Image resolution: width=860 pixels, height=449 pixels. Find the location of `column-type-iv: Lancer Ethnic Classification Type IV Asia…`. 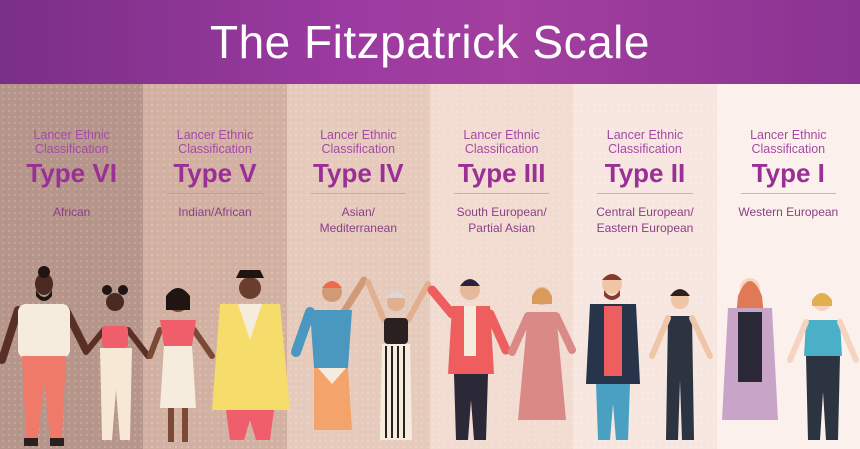

column-type-iv: Lancer Ethnic Classification Type IV Asia… is located at coordinates (358, 266).